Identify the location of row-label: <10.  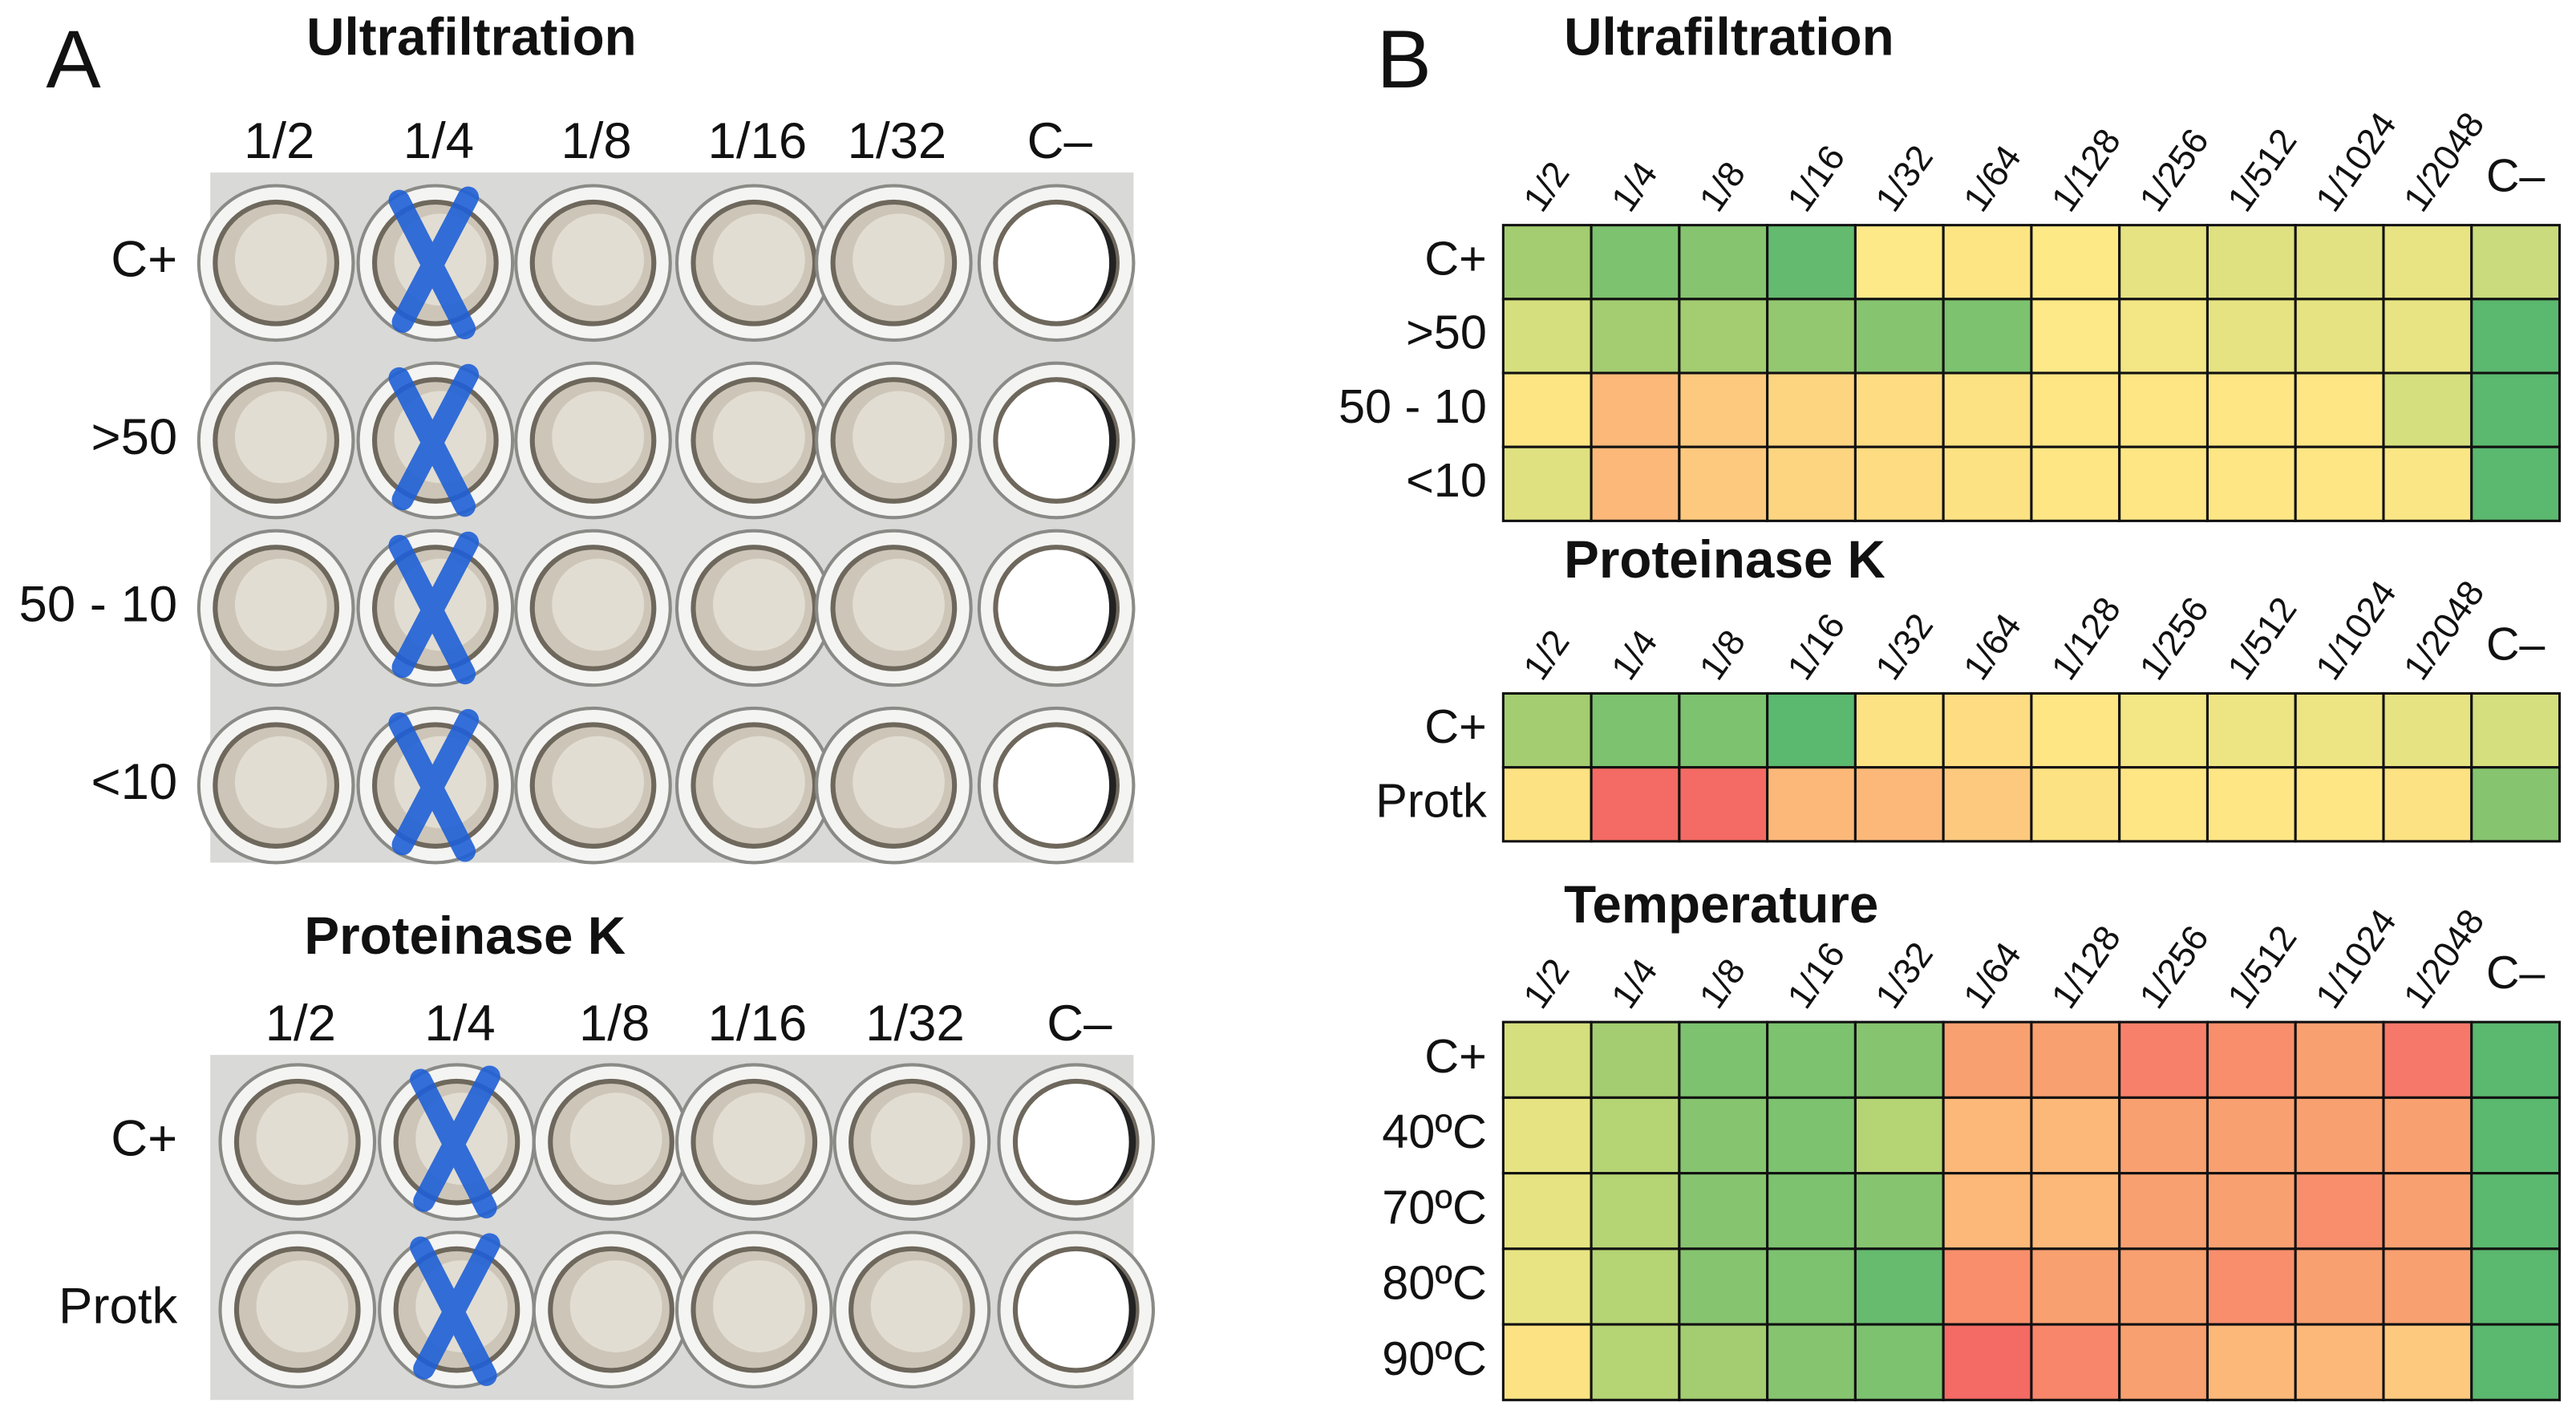
(1446, 480).